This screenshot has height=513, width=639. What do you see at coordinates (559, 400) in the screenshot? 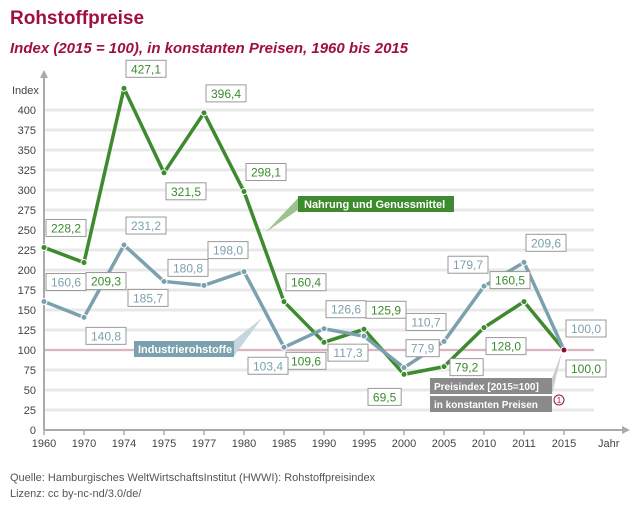
I see `footnote-marker` at bounding box center [559, 400].